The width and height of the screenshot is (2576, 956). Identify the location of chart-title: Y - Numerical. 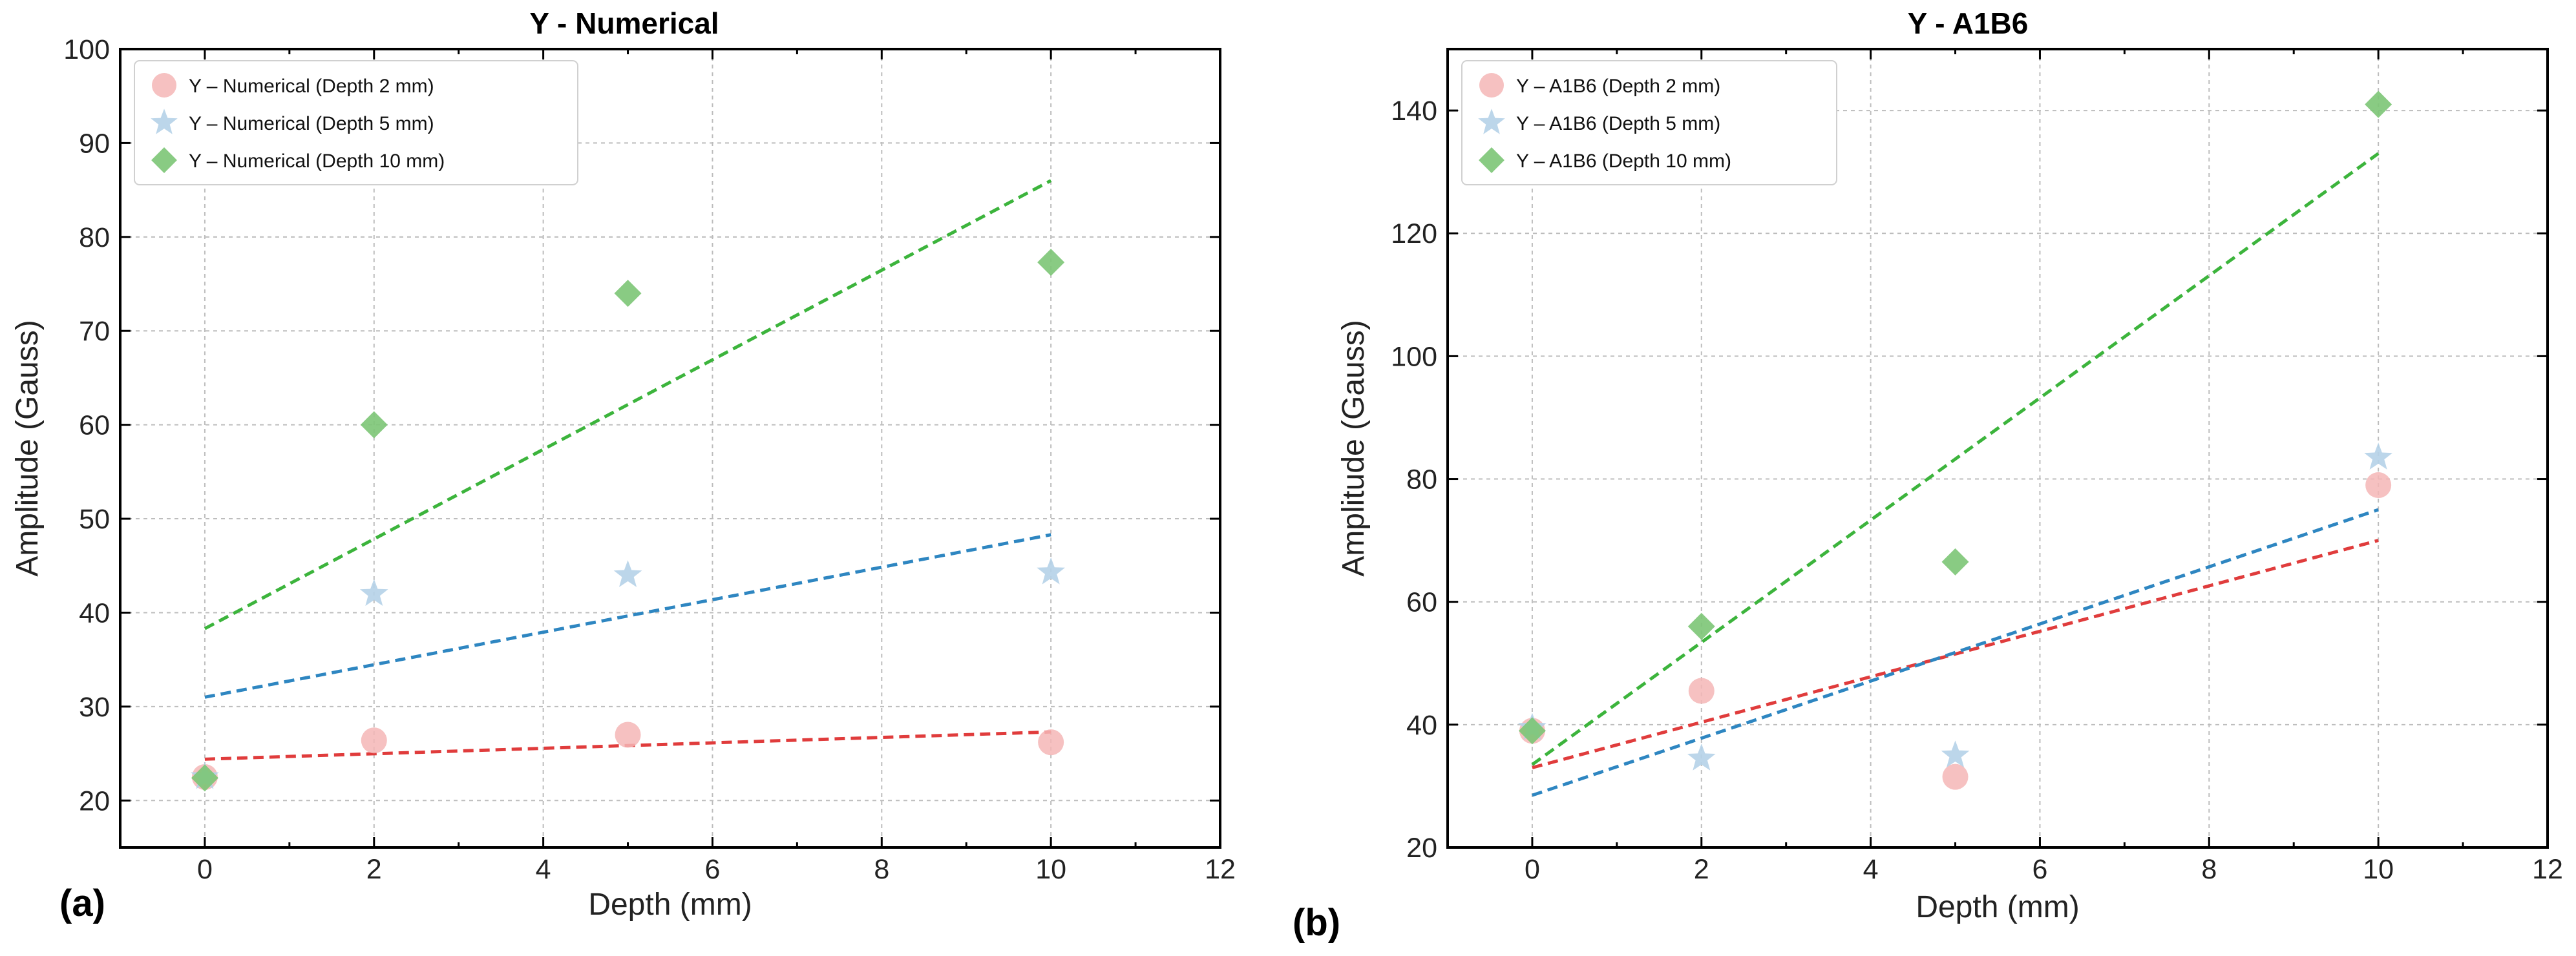
(624, 23).